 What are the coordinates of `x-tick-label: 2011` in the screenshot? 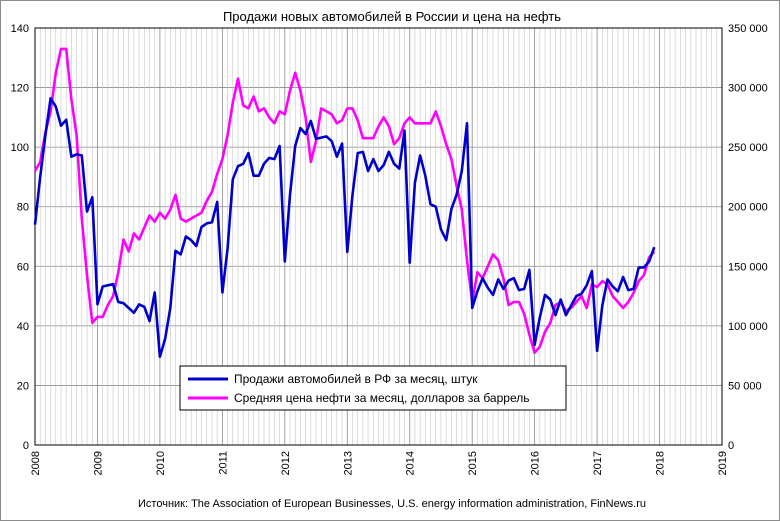 It's located at (223, 463).